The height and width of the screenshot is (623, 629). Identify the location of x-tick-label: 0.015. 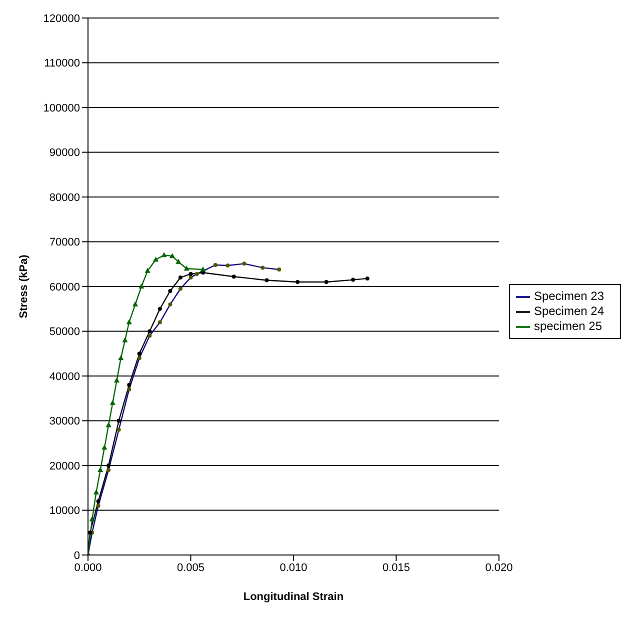
(396, 568).